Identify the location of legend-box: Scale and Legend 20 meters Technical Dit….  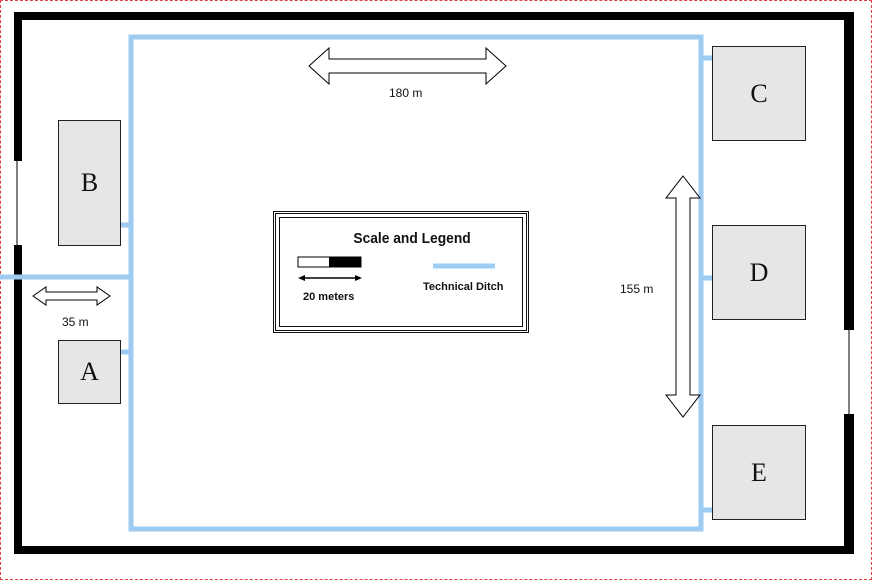
(401, 272).